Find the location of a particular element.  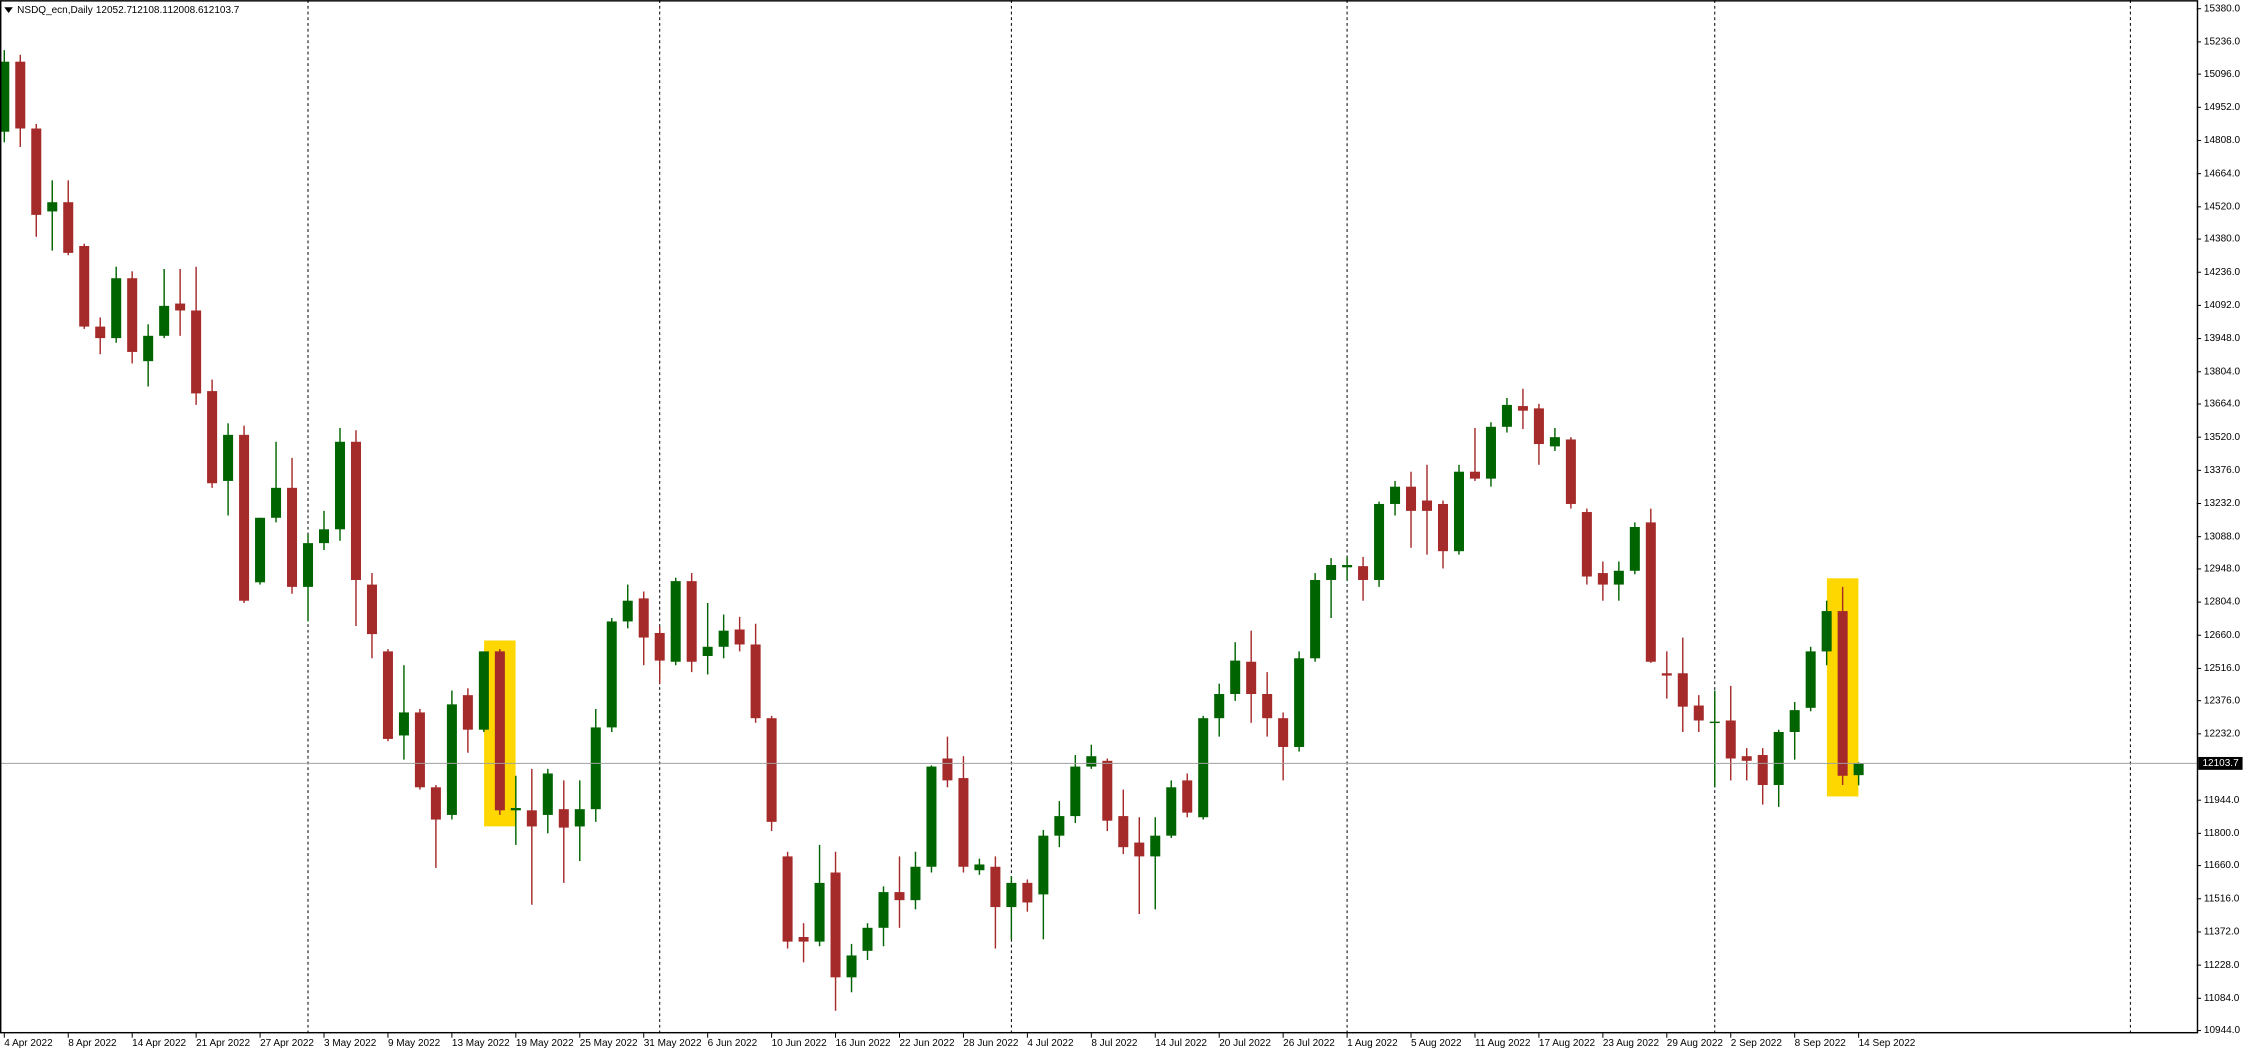

header-low: 12008.6 is located at coordinates (185, 10).